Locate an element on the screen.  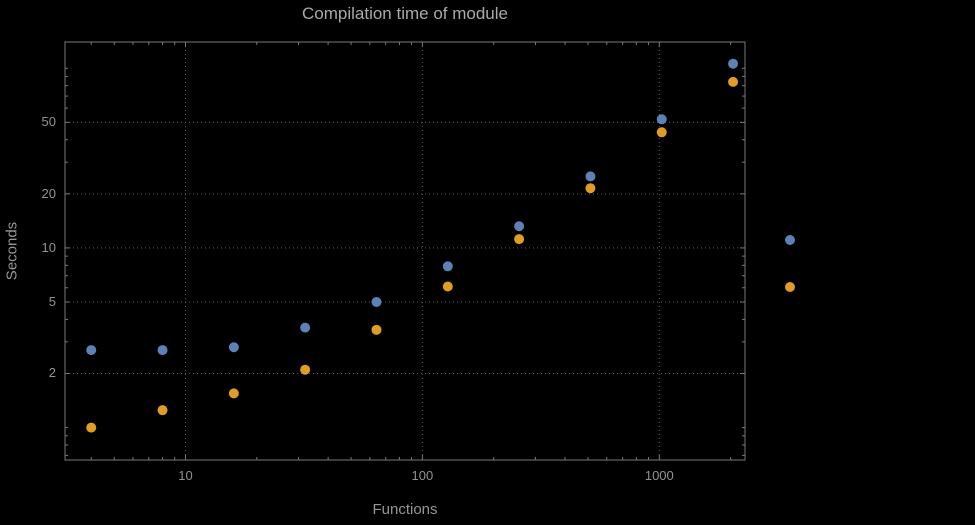
x-axis-label: Functions is located at coordinates (405, 509).